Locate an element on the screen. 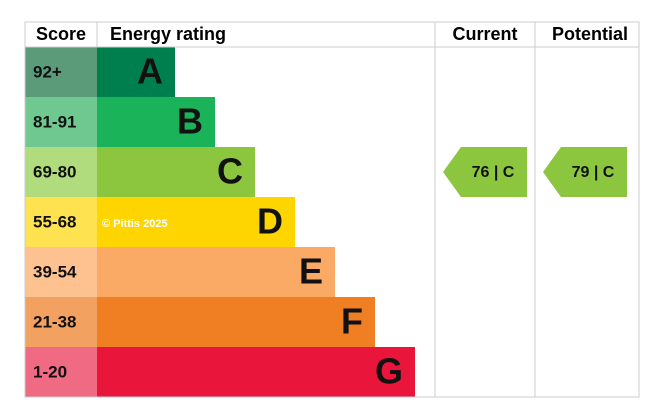 The image size is (655, 415). current-arrow is located at coordinates (485, 172).